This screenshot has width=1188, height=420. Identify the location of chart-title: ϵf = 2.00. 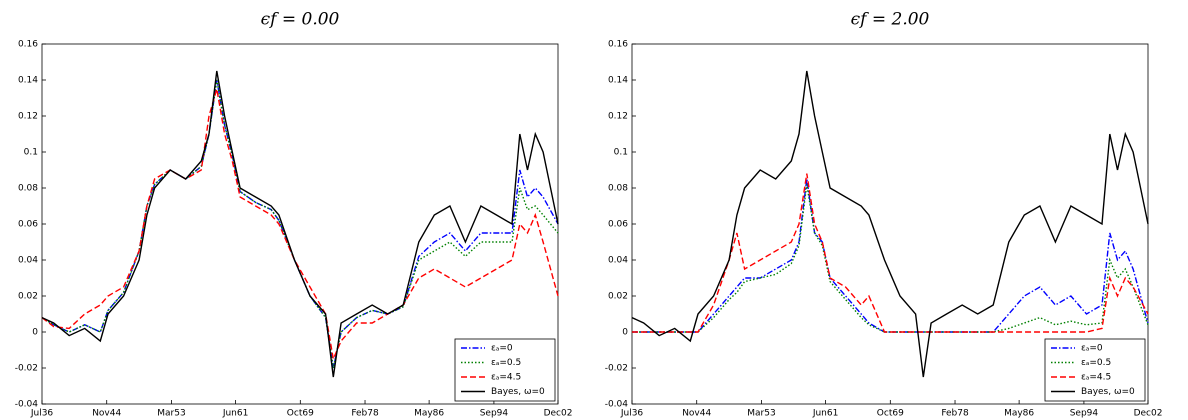
(890, 20).